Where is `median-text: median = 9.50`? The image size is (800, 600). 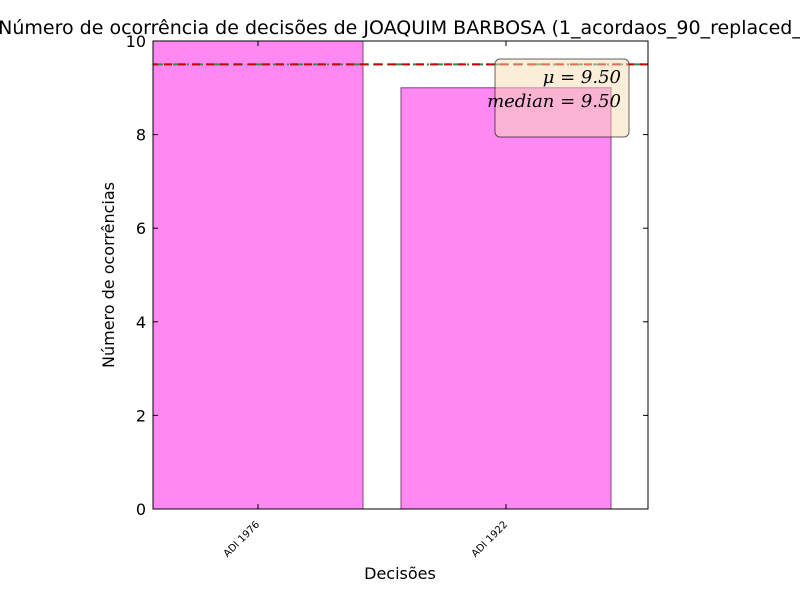
median-text: median = 9.50 is located at coordinates (554, 101).